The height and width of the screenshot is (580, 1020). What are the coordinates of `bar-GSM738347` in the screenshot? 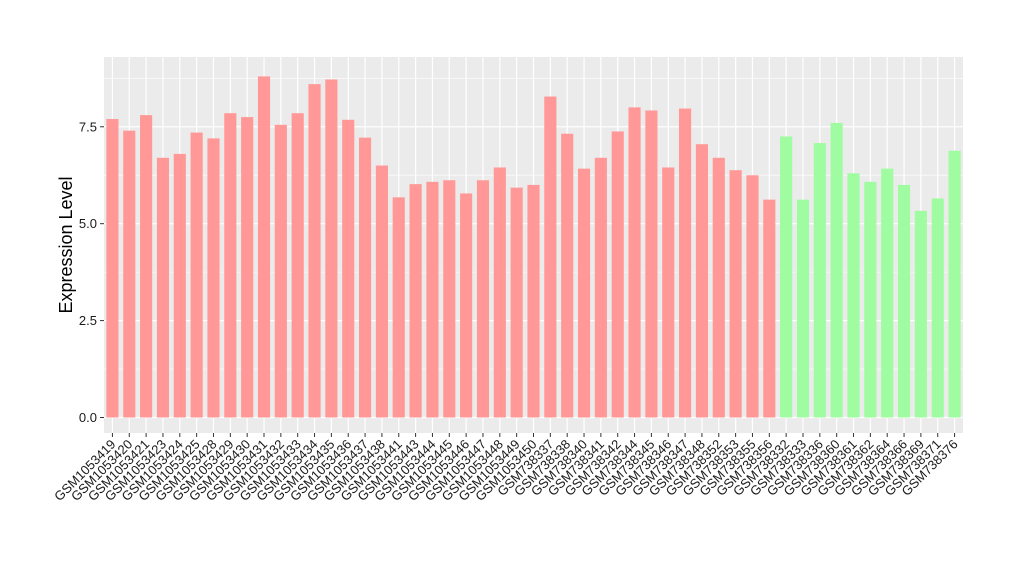 It's located at (685, 263).